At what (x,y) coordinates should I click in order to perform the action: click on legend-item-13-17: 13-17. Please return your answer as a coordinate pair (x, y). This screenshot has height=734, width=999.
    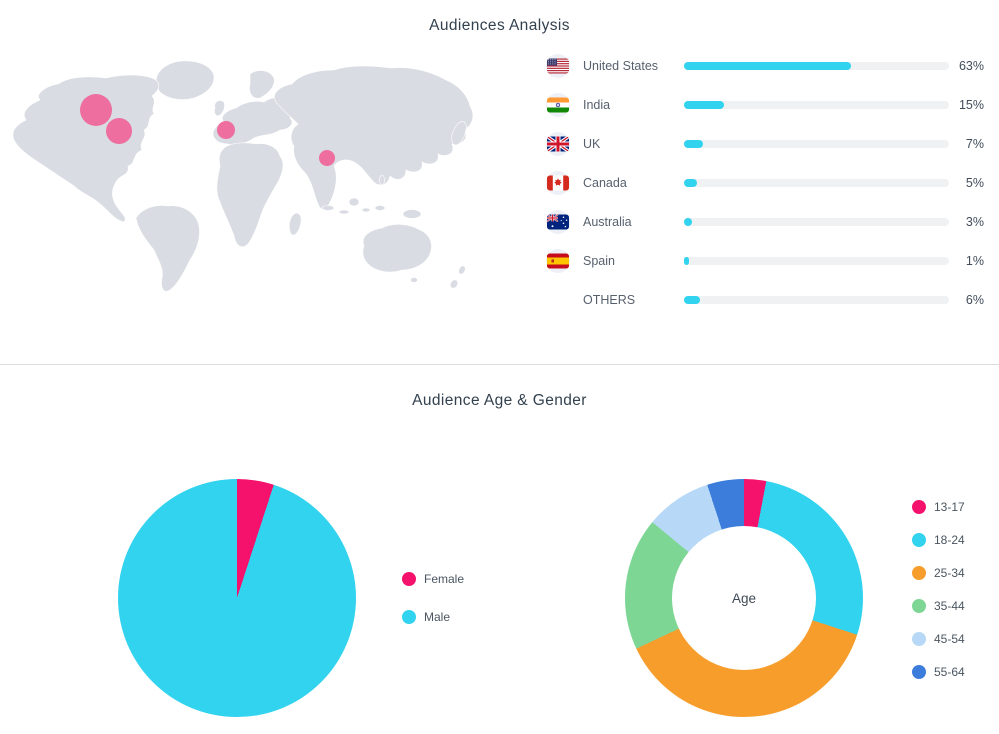
    Looking at the image, I should click on (938, 507).